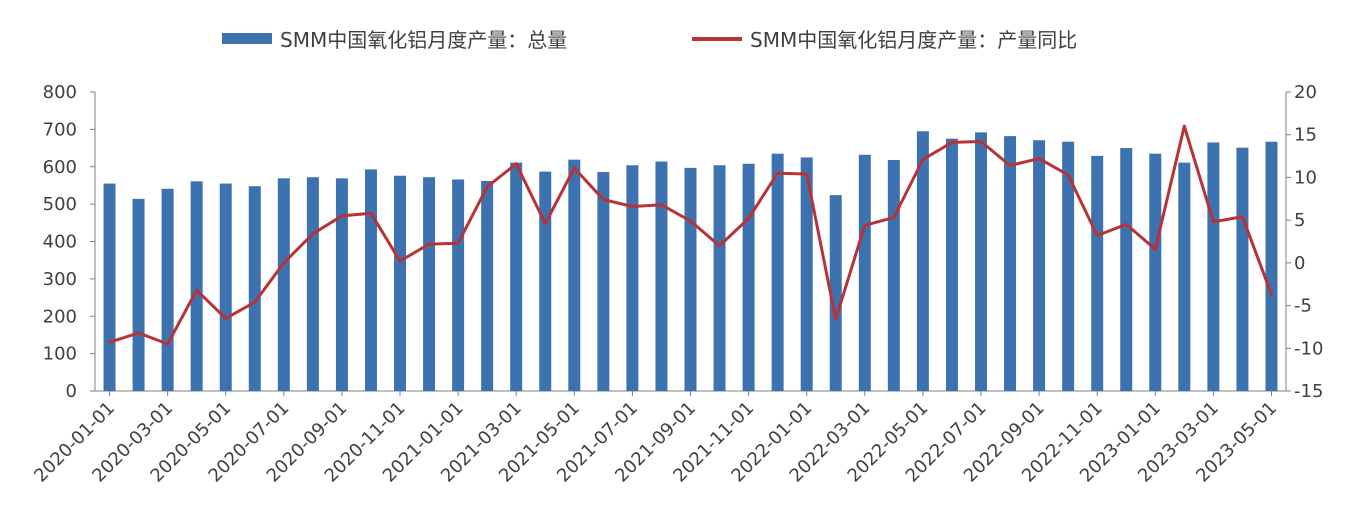 The height and width of the screenshot is (526, 1360). What do you see at coordinates (680, 39) in the screenshot?
I see `legend: SMM中国氧化铝月度产量：总量 SMM中国氧化铝月度产量：产量同比` at bounding box center [680, 39].